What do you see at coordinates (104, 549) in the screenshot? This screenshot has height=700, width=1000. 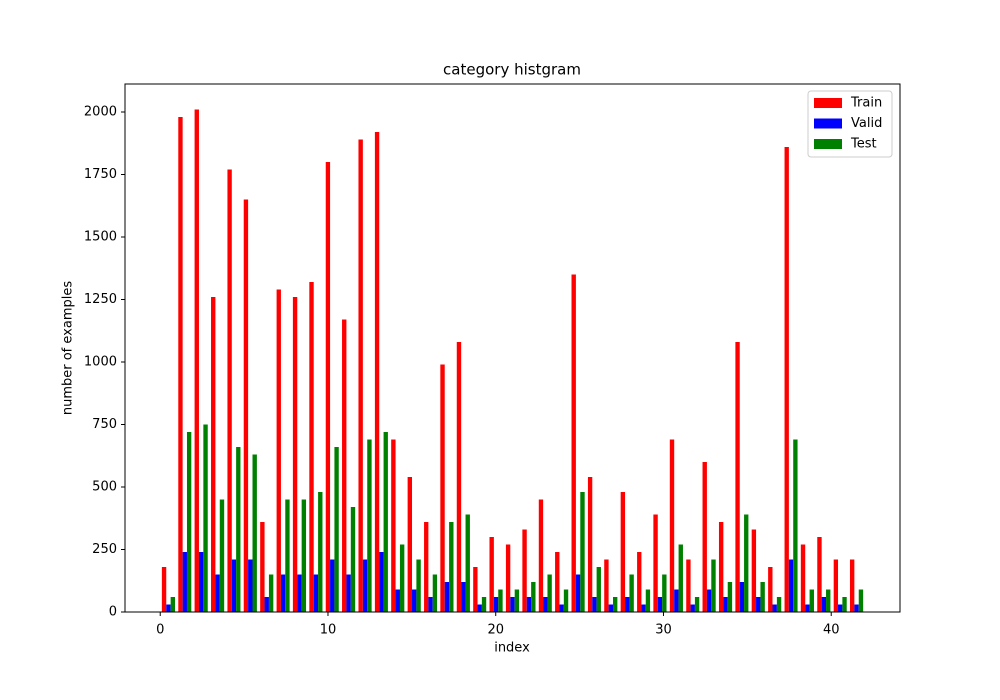 I see `y-tick-label: 250` at bounding box center [104, 549].